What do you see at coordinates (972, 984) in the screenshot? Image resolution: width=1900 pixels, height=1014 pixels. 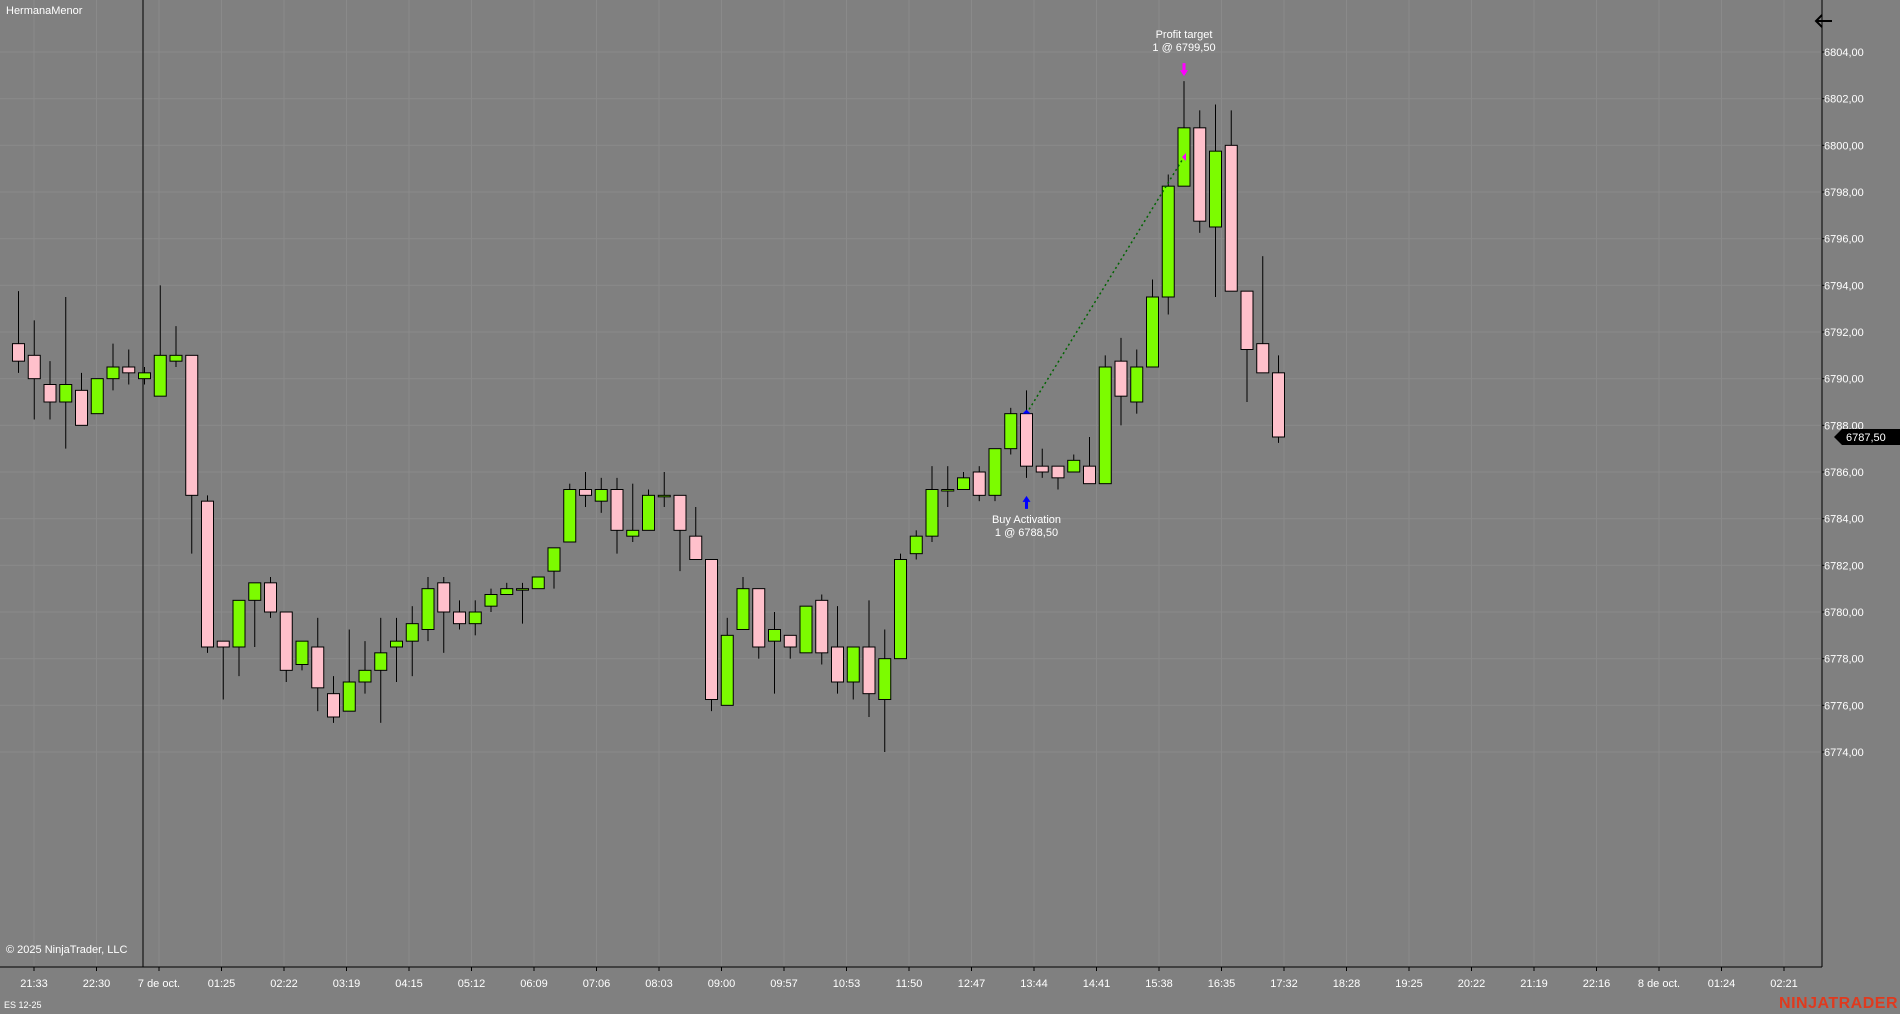 I see `x-tick-label: 12:47` at bounding box center [972, 984].